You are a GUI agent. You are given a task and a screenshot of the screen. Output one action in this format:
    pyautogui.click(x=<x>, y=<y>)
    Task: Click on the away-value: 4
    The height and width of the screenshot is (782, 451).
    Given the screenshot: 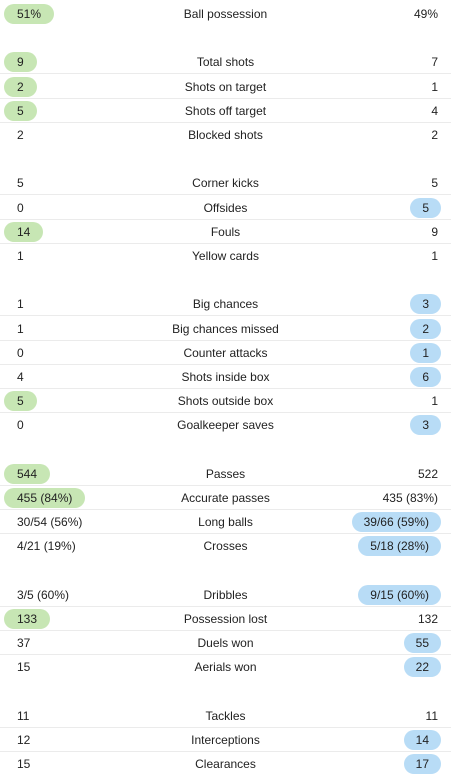 What is the action you would take?
    pyautogui.click(x=434, y=111)
    